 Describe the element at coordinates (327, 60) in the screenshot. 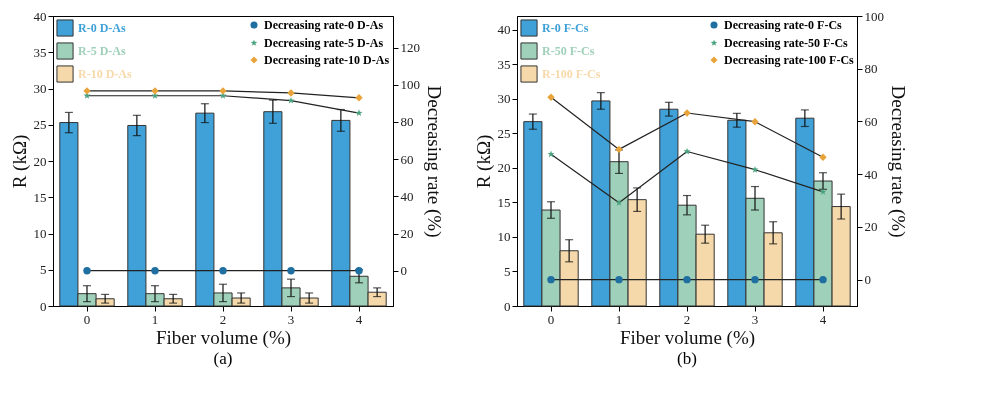

I see `legend-label: Decreasing rate-10 D-As` at that location.